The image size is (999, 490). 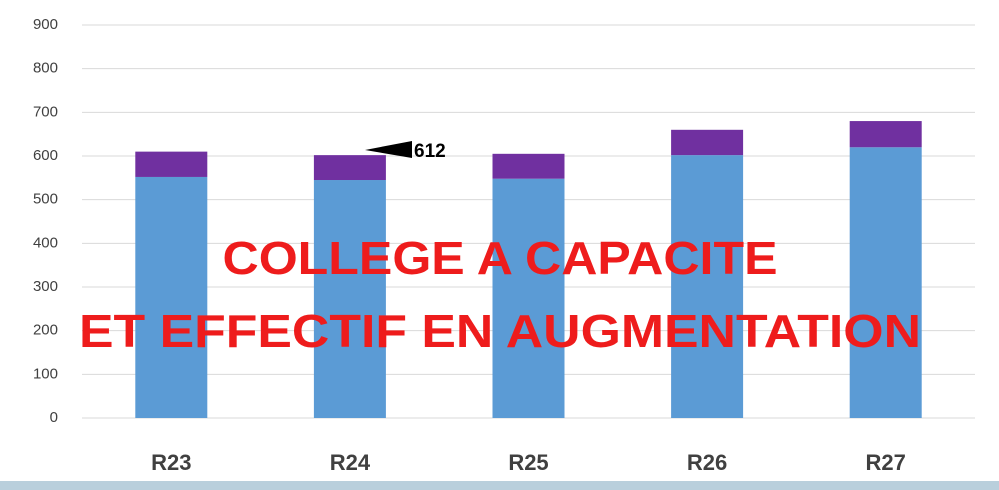 What do you see at coordinates (45, 286) in the screenshot?
I see `y-tick-label: 300` at bounding box center [45, 286].